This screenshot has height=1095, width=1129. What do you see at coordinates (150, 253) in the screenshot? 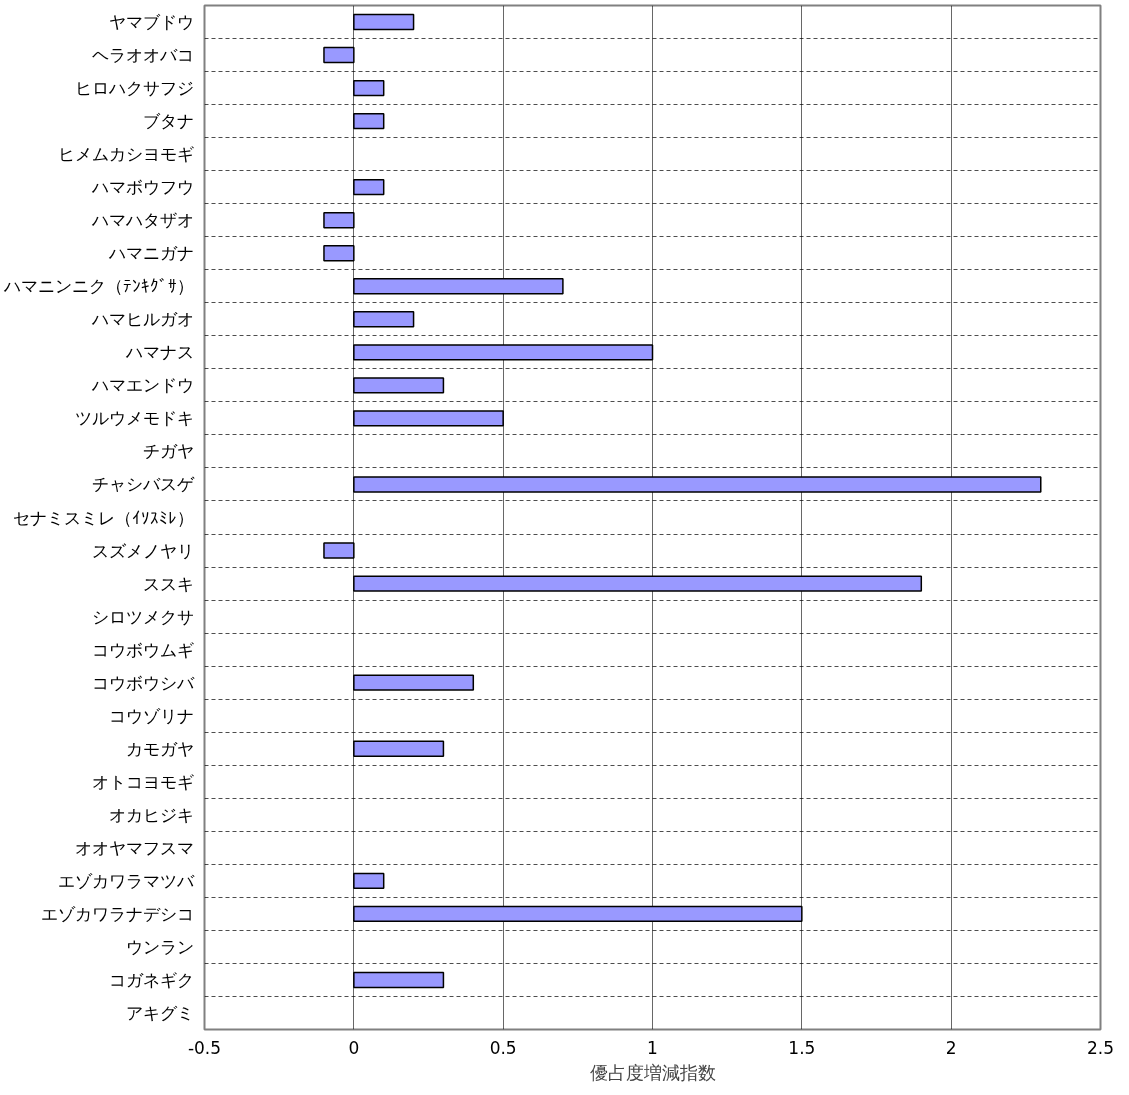
I see `y-tick-label: ハマニガナ` at bounding box center [150, 253].